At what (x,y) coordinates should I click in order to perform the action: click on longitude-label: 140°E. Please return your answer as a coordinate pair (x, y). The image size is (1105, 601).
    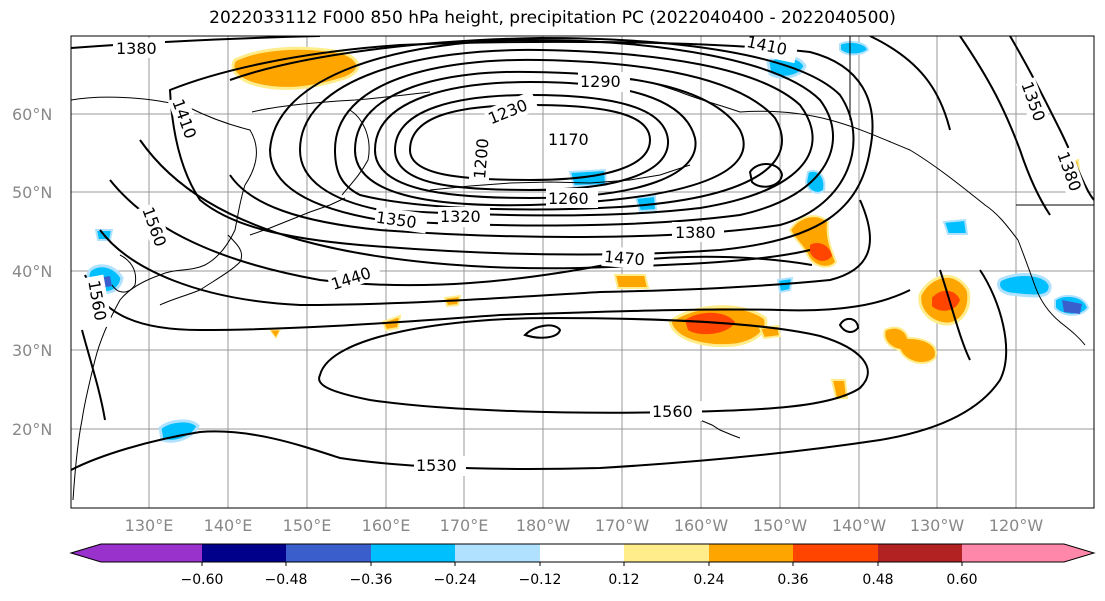
    Looking at the image, I should click on (228, 525).